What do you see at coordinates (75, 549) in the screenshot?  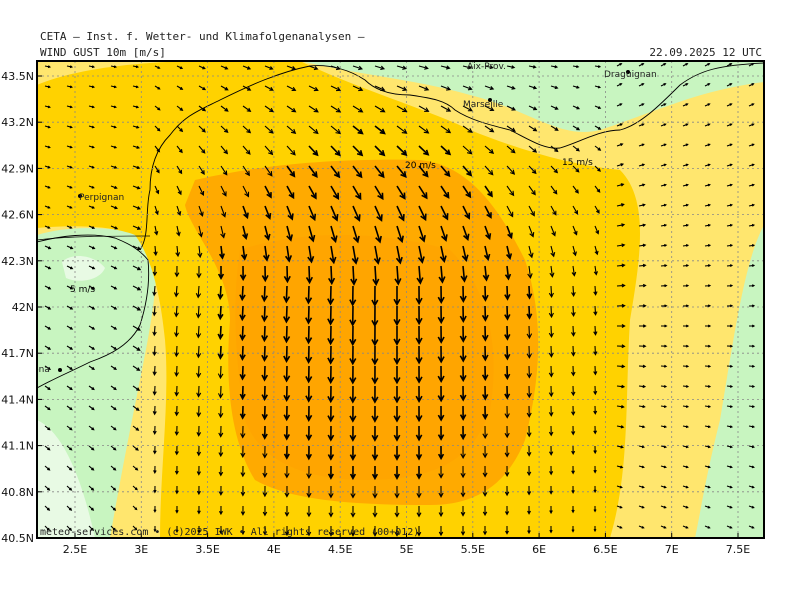 I see `lon-tick-label: 2.5E` at bounding box center [75, 549].